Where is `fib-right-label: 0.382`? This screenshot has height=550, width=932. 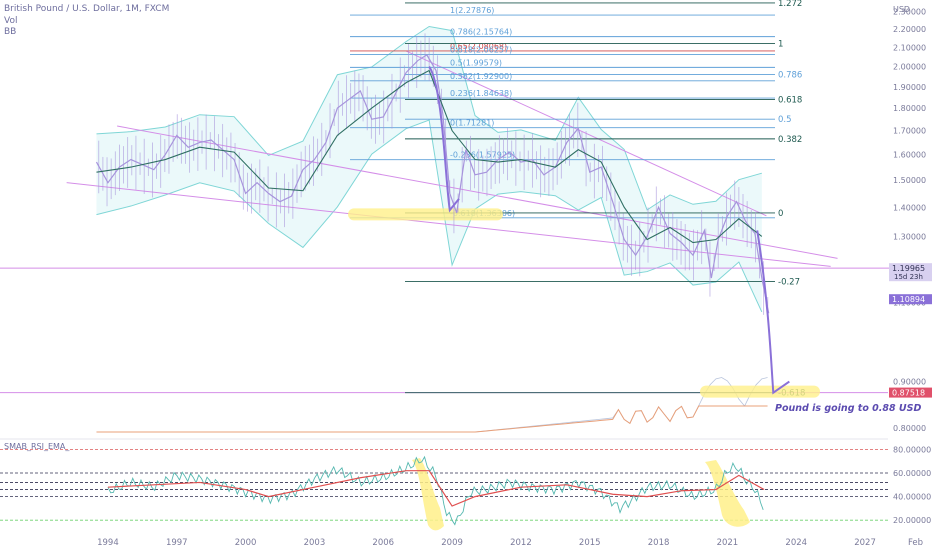 fib-right-label: 0.382 is located at coordinates (790, 140).